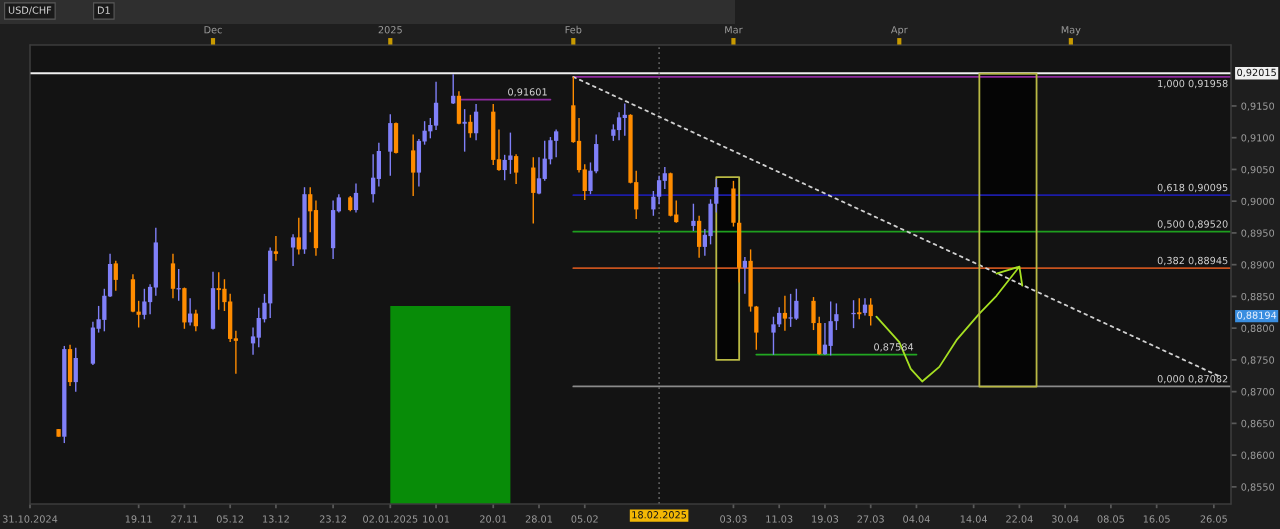  I want to click on series-label: 0,000 0,87082, so click(1192, 379).